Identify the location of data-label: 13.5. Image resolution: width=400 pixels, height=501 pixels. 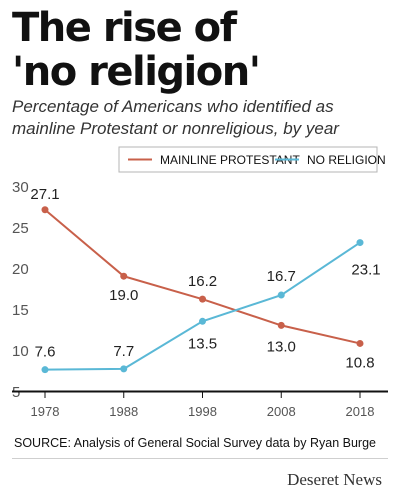
(202, 343).